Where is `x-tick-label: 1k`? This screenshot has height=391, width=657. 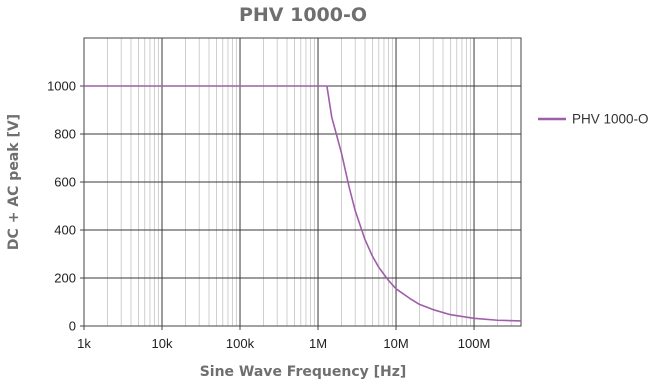 x-tick-label: 1k is located at coordinates (84, 343).